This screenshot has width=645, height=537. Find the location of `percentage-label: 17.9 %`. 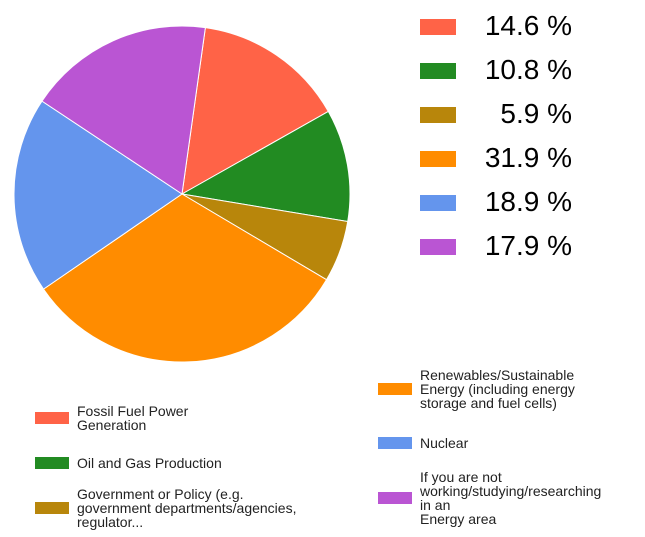

percentage-label: 17.9 % is located at coordinates (528, 245).